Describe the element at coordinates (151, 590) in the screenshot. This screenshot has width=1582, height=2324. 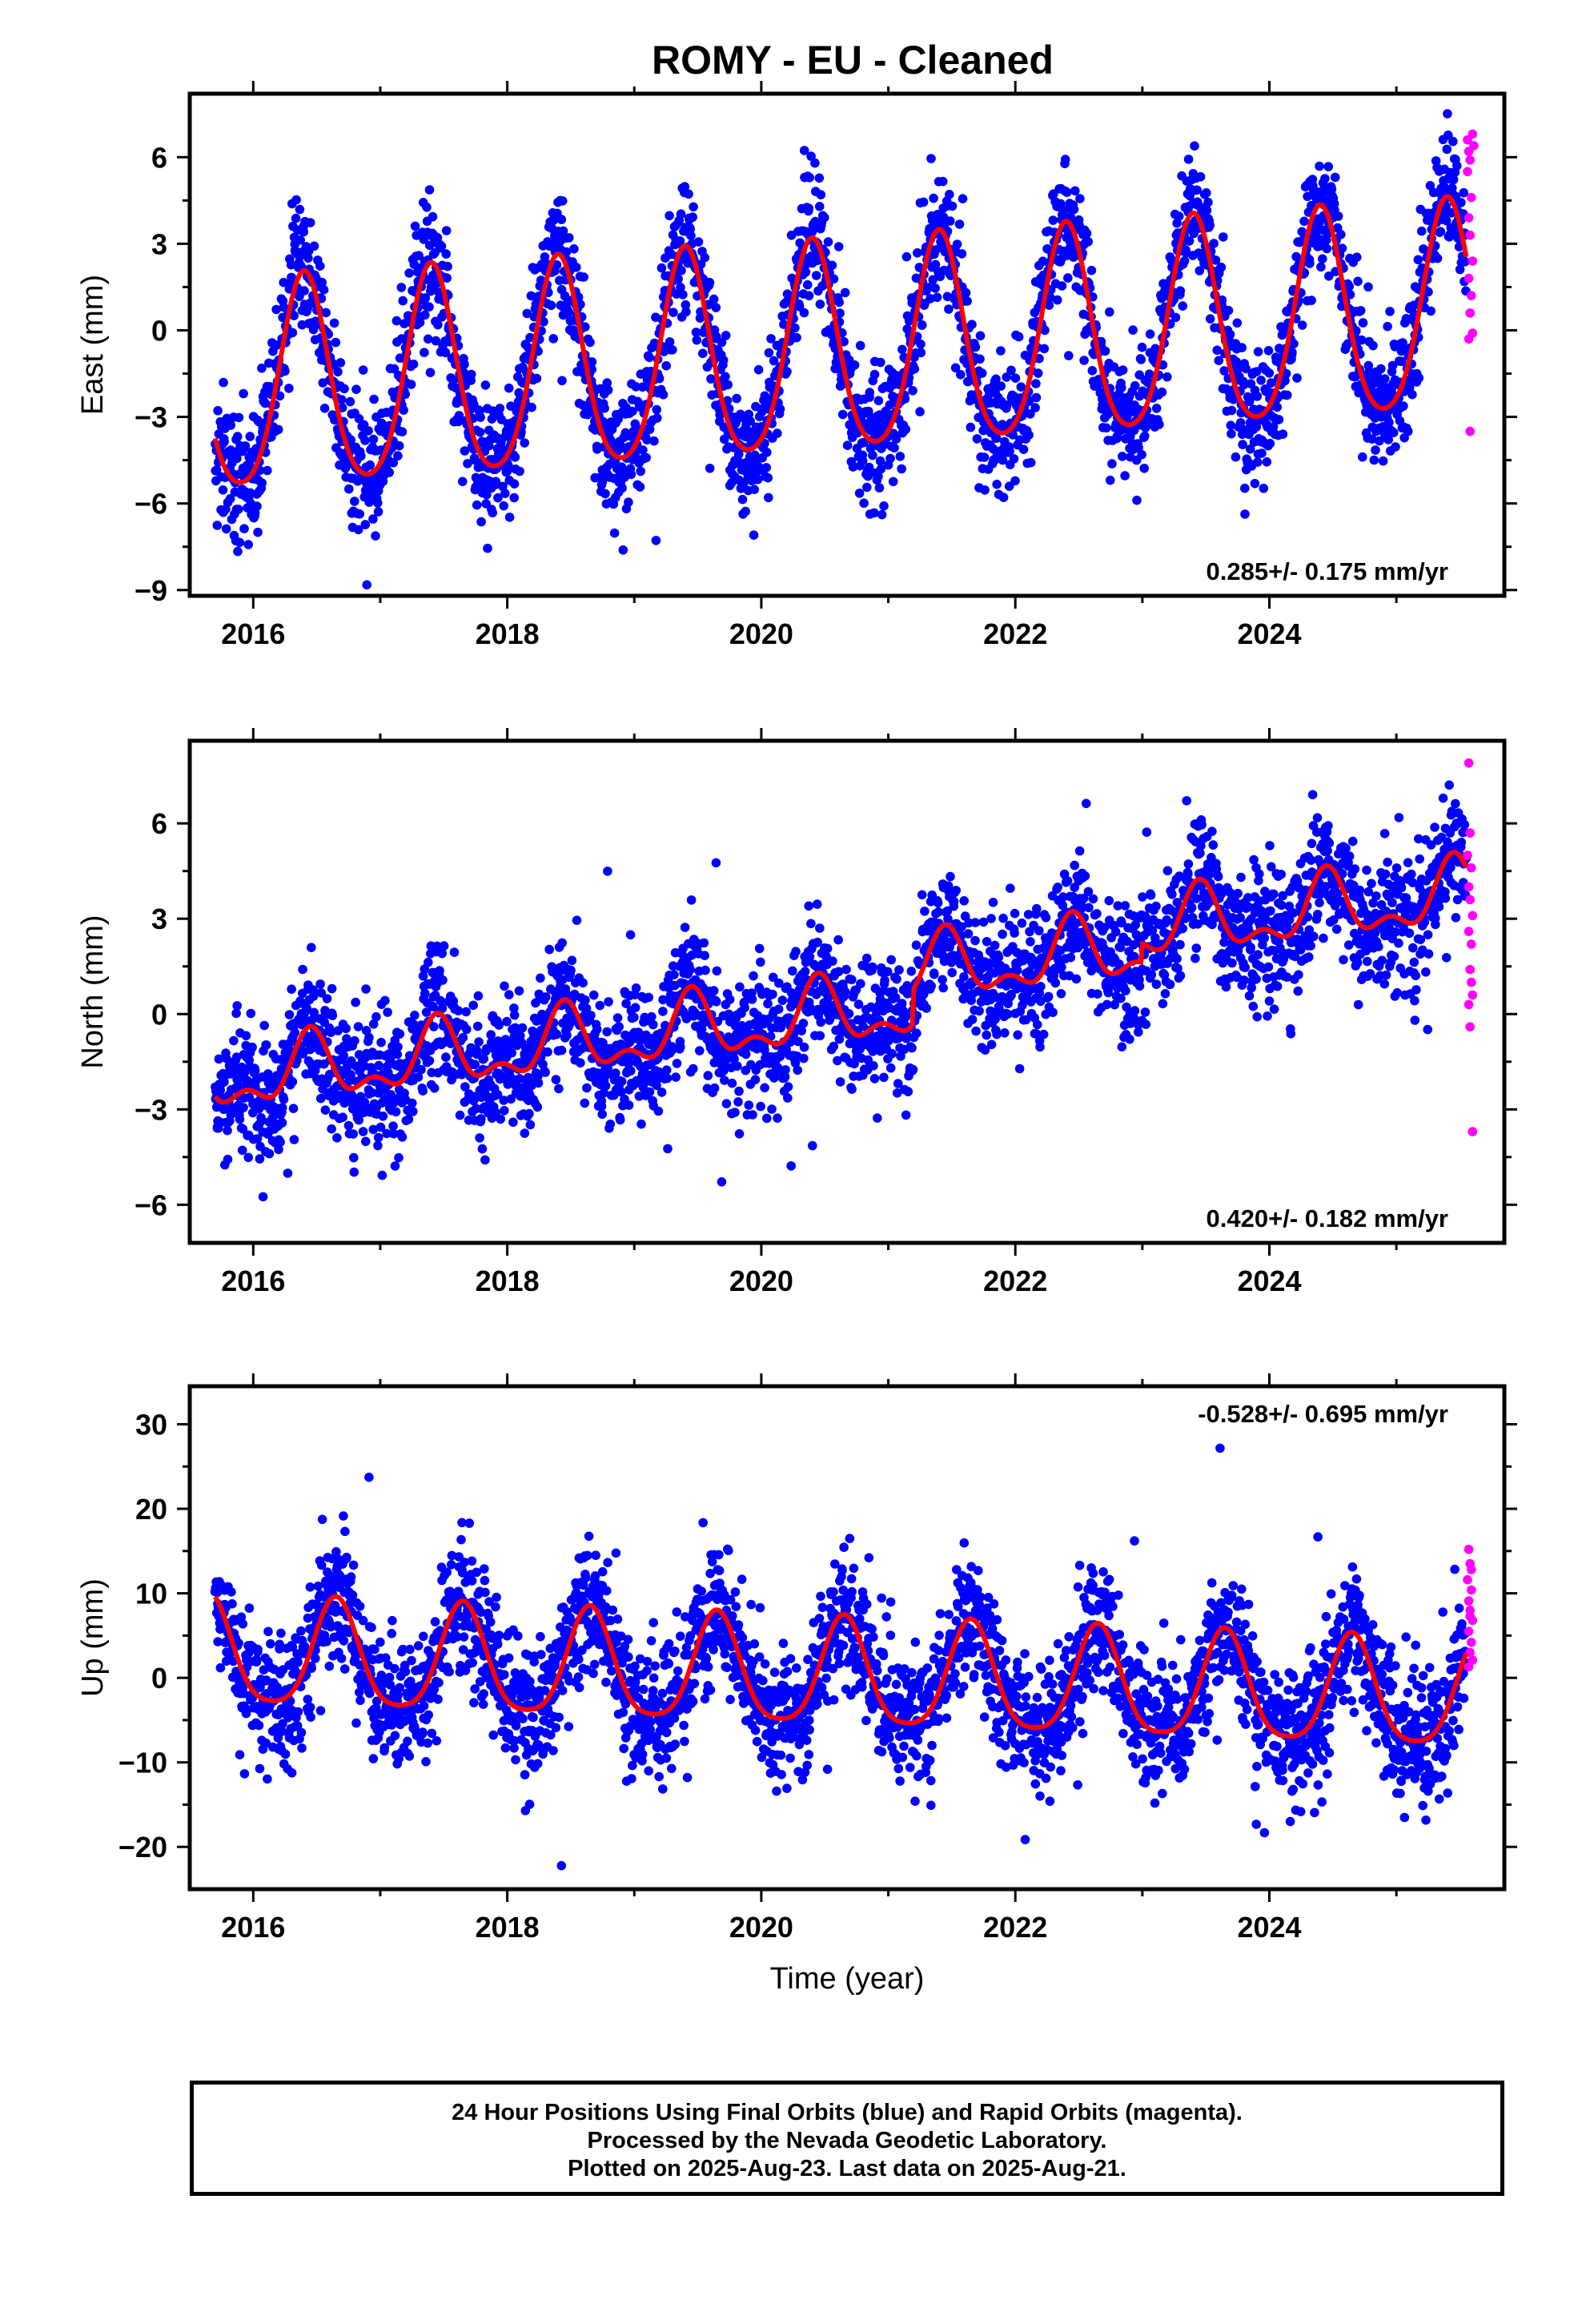
I see `y-tick-label: −9` at that location.